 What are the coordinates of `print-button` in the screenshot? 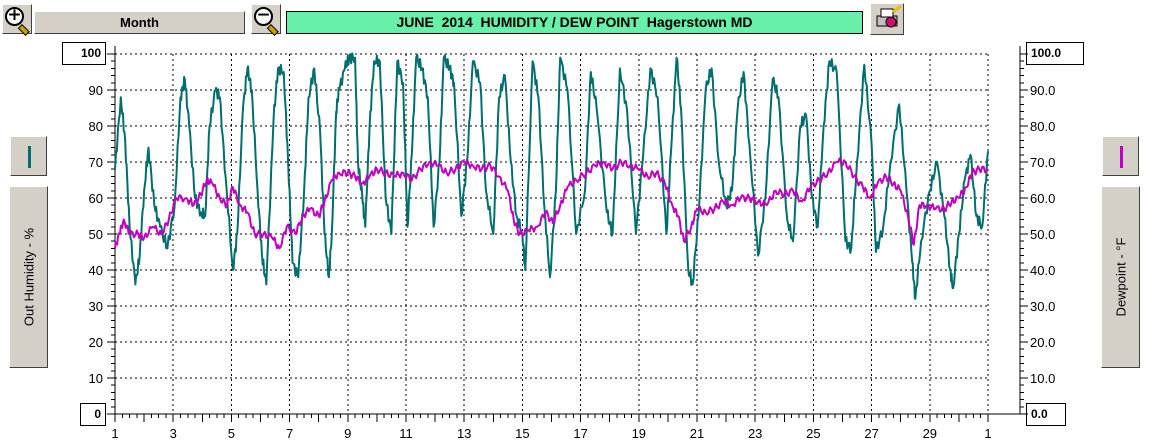 It's located at (887, 19).